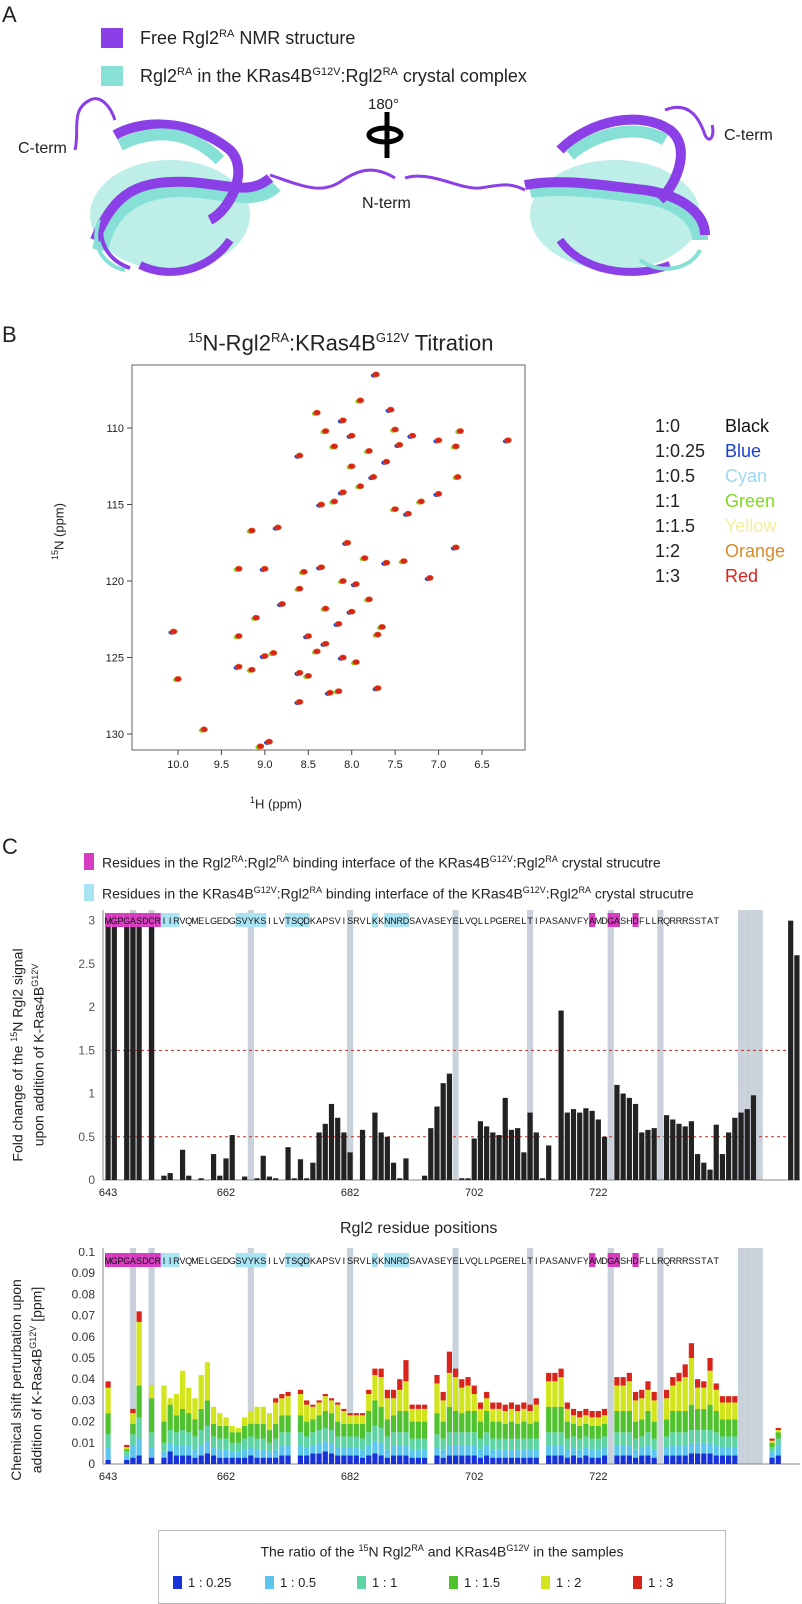  I want to click on ratio-color-name: Blue, so click(743, 451).